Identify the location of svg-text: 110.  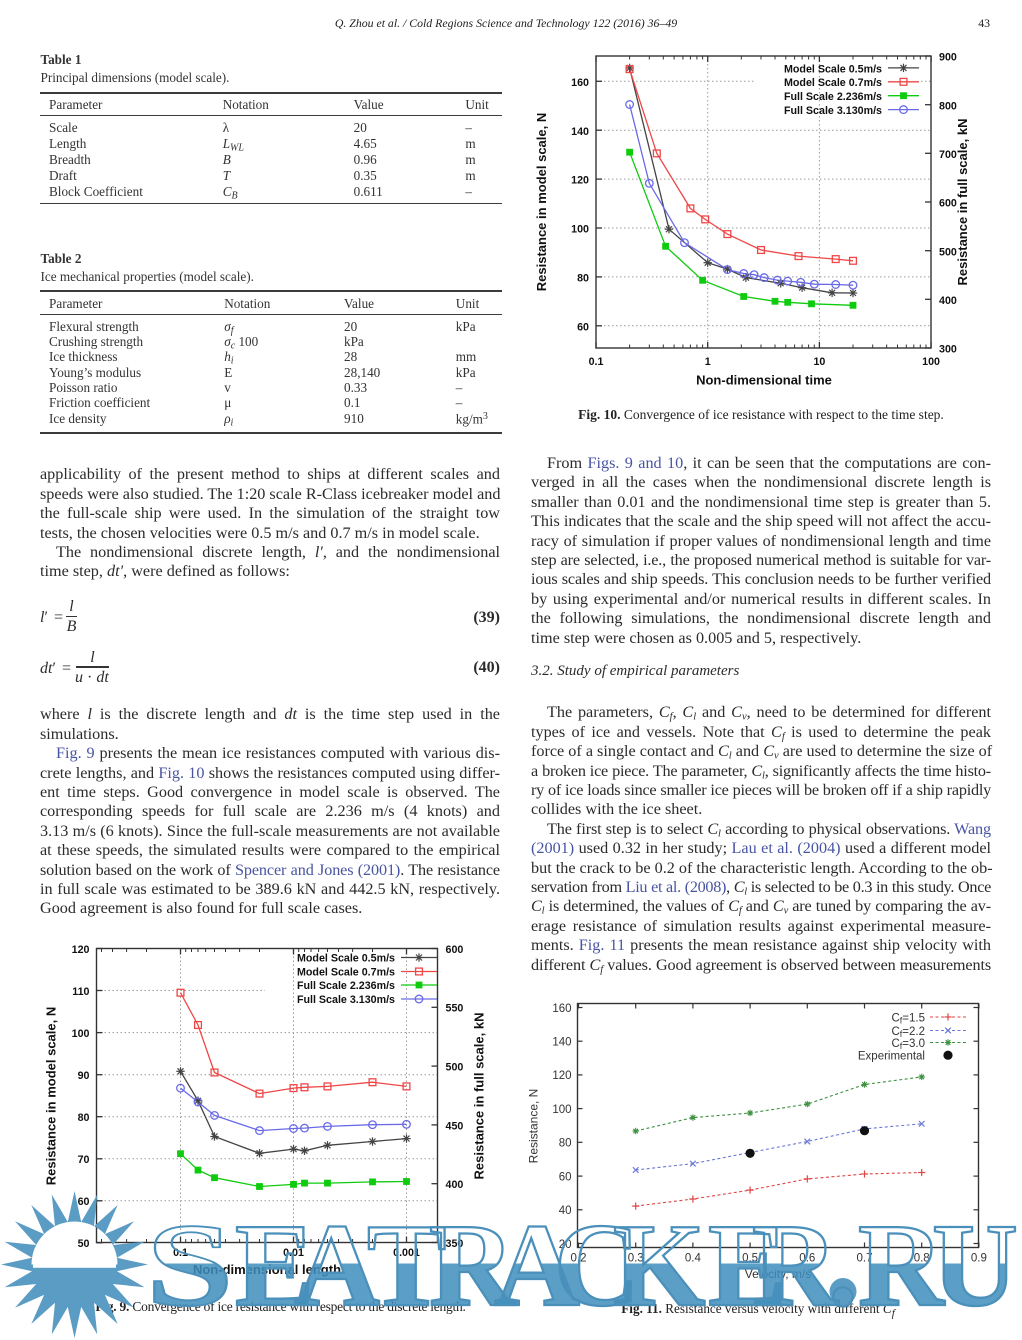
(80, 992).